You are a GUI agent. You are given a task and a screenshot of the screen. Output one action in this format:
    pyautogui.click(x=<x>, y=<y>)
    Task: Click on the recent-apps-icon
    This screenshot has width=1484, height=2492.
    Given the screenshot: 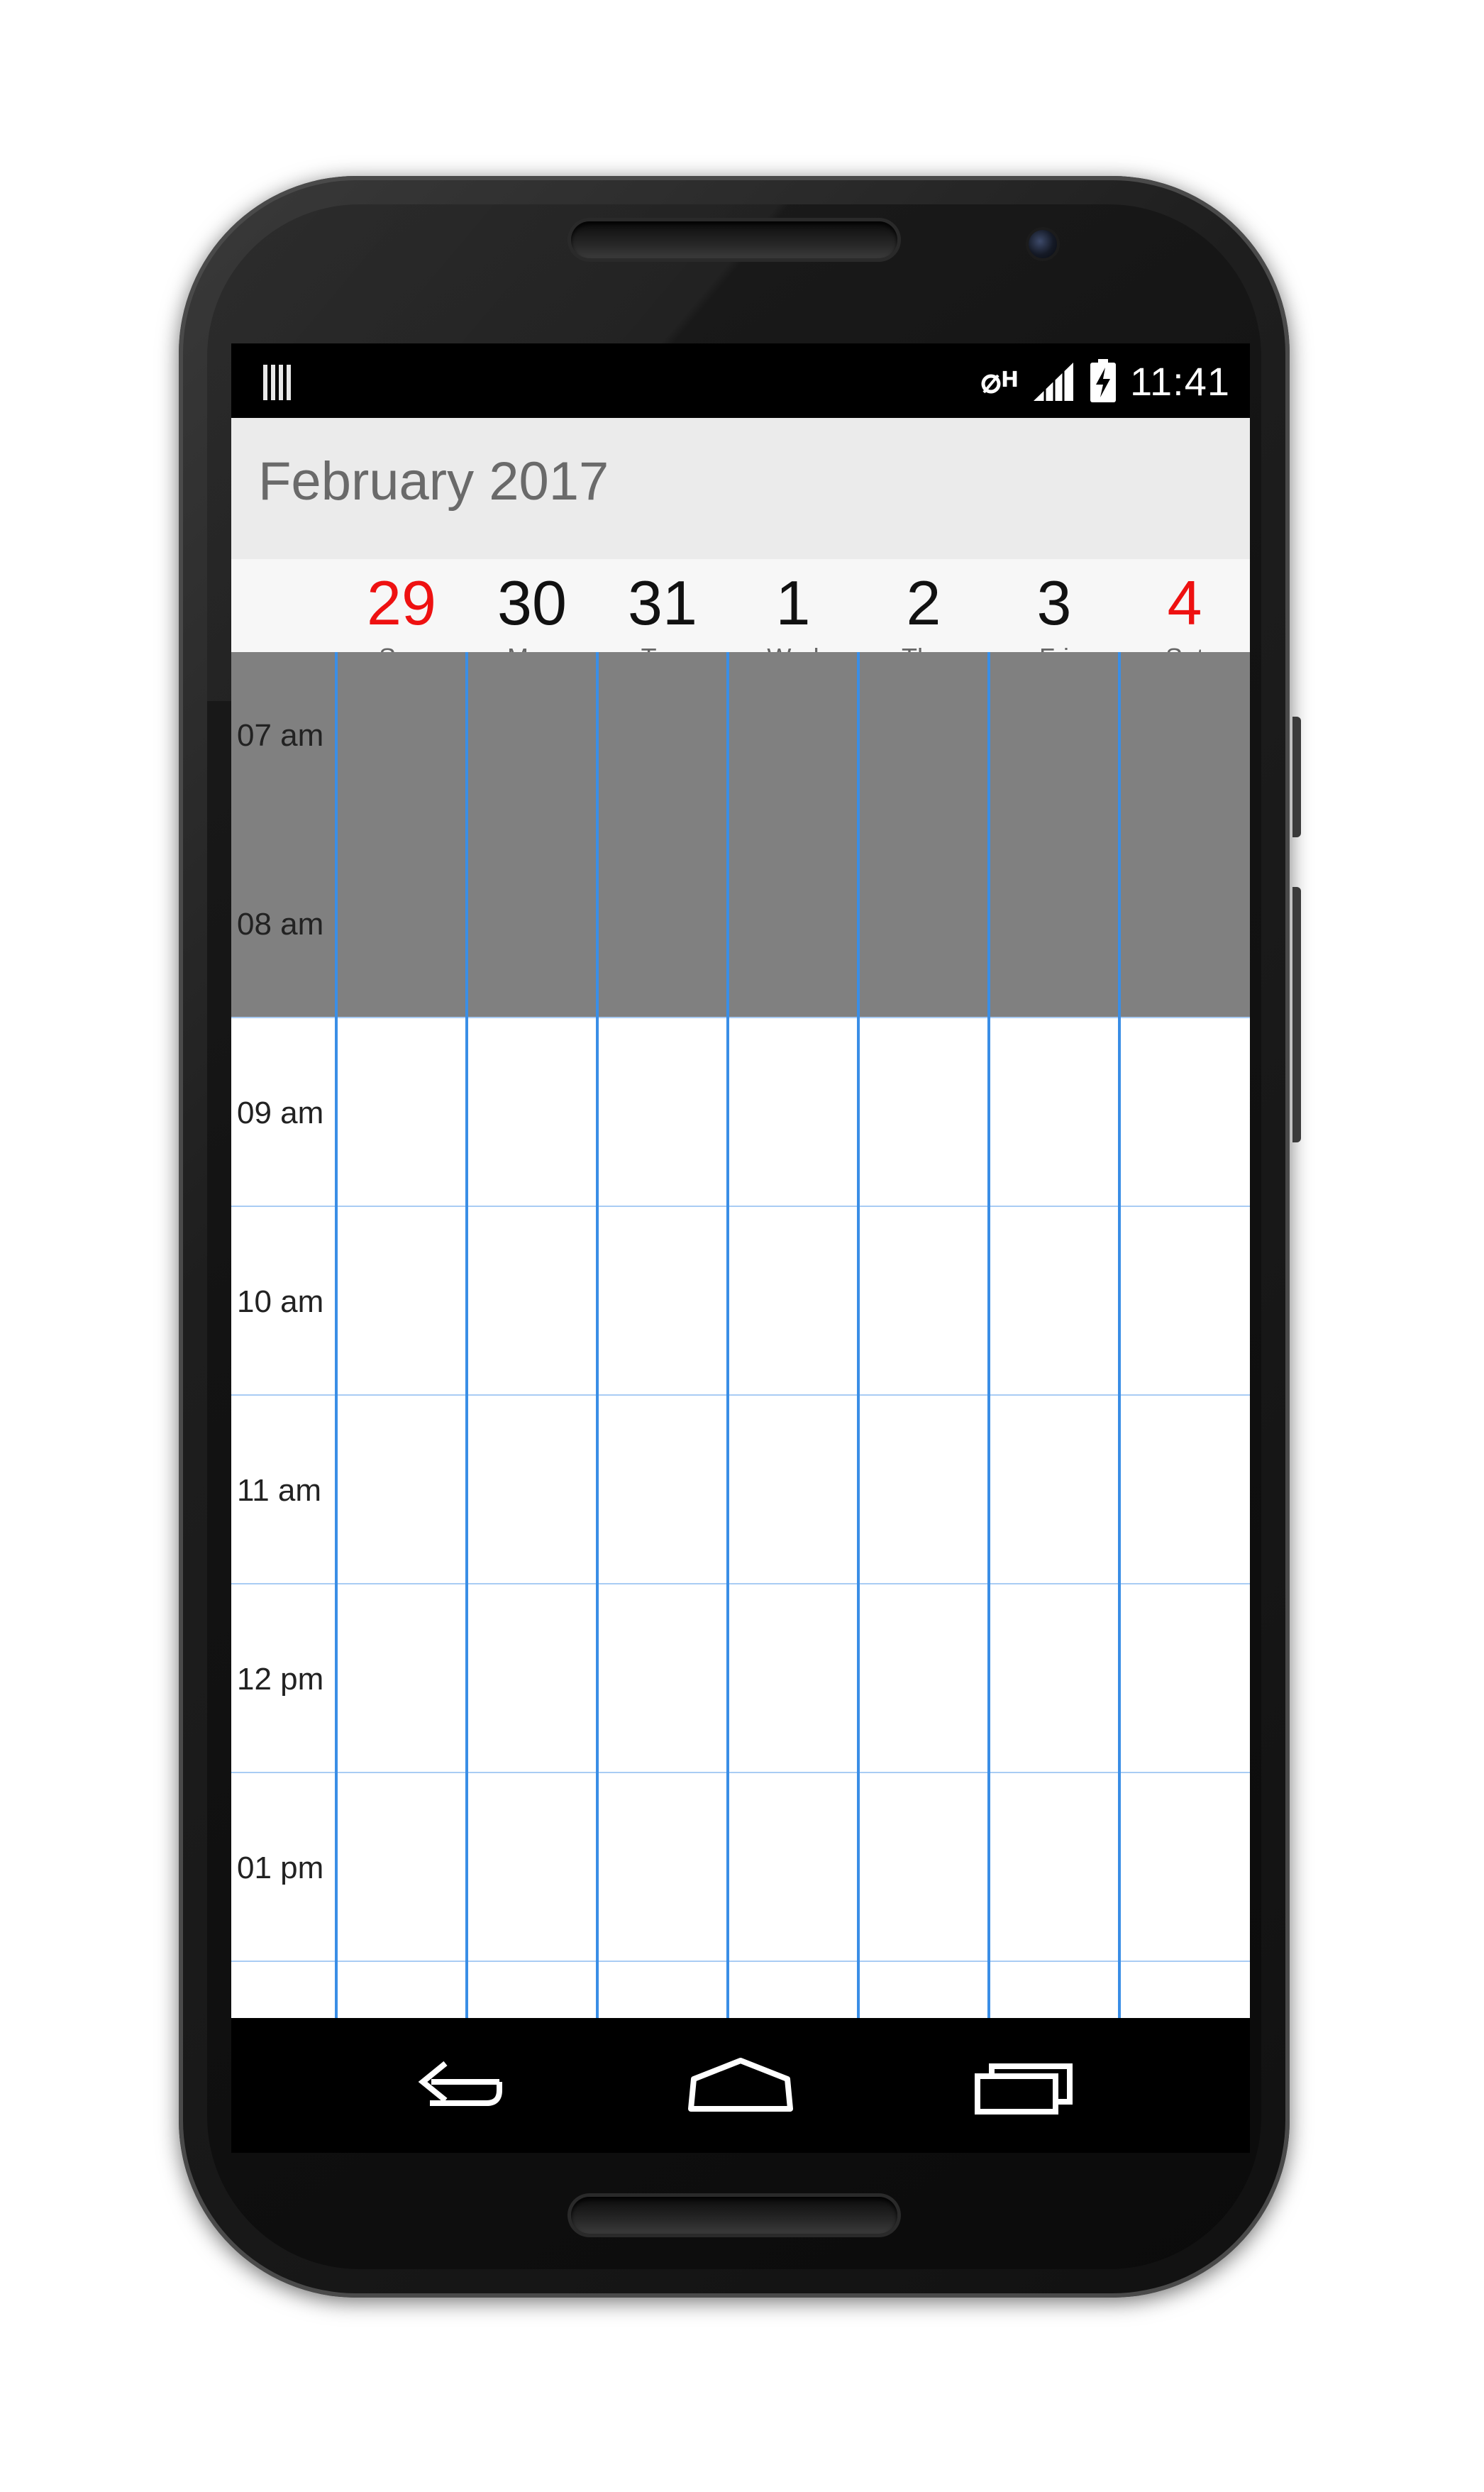 What is the action you would take?
    pyautogui.click(x=1024, y=2089)
    